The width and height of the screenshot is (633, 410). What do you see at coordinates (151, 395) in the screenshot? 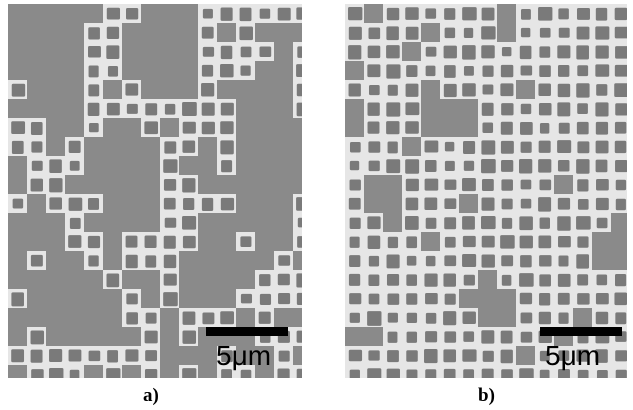
I see `caption-a: a)` at bounding box center [151, 395].